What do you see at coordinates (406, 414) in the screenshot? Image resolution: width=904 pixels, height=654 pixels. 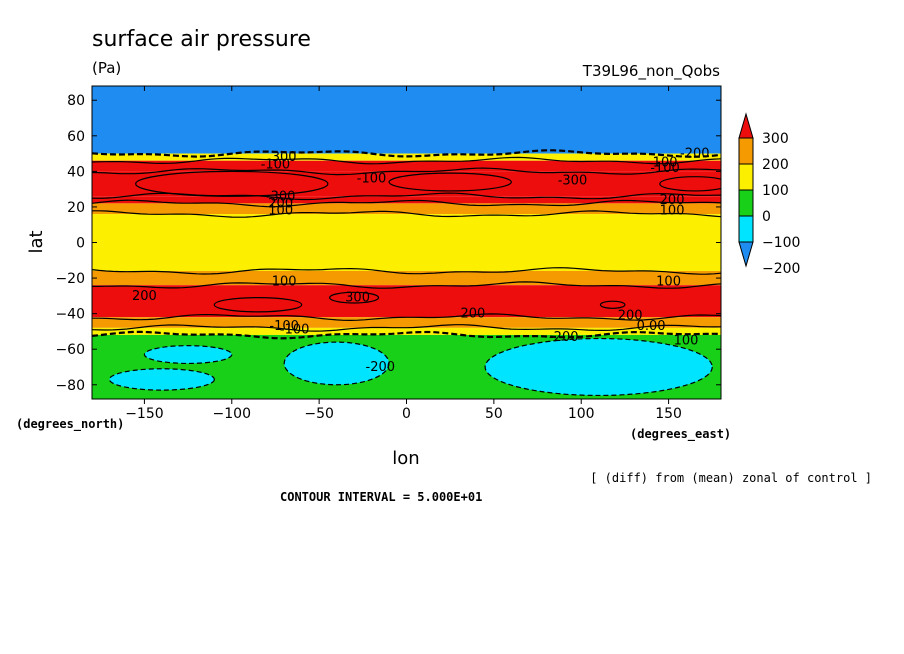 I see `x-tick-label: 0` at bounding box center [406, 414].